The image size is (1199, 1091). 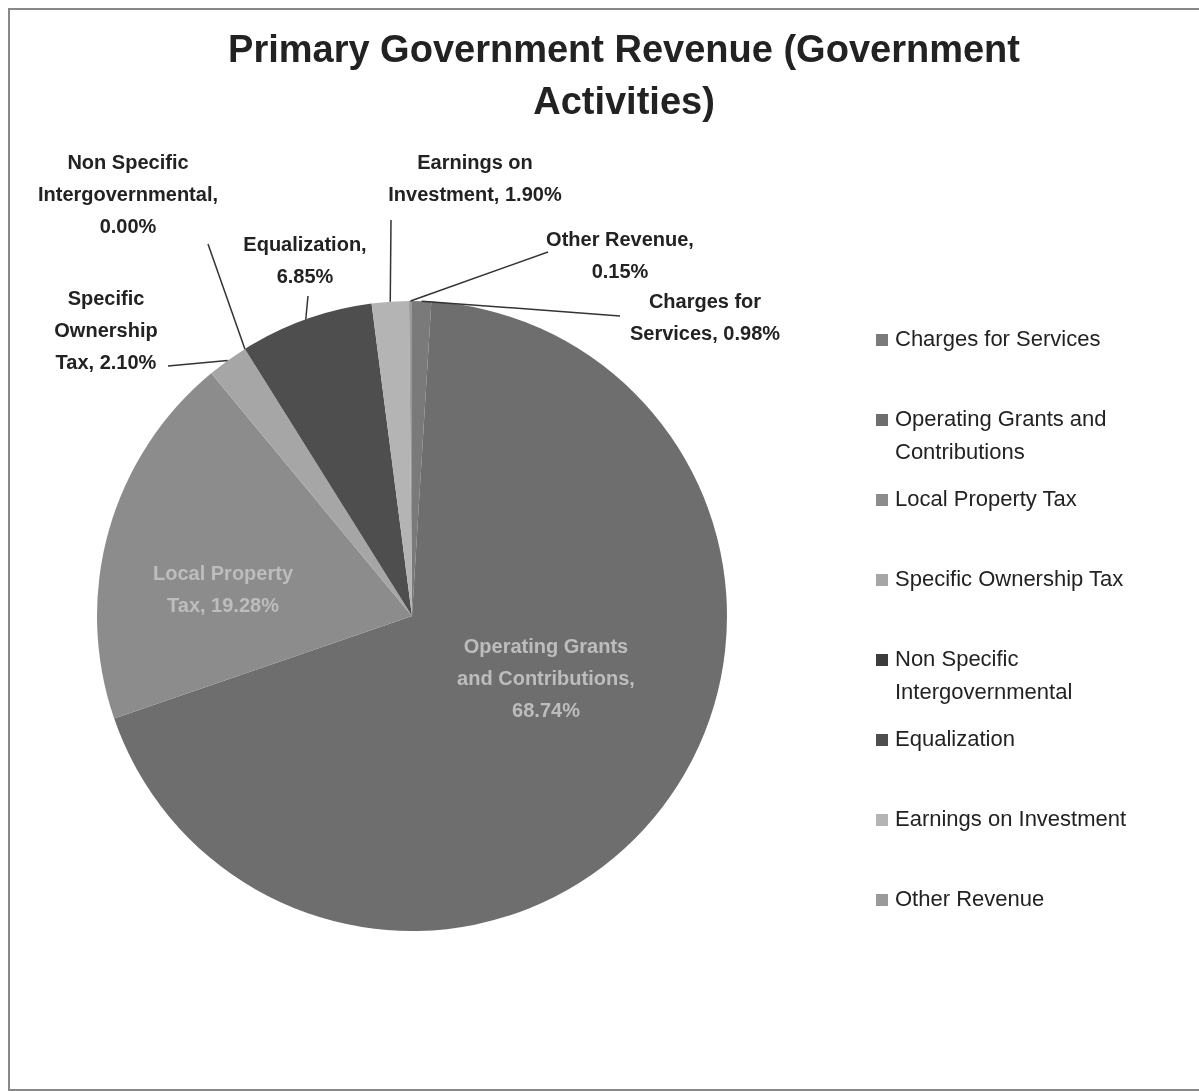 I want to click on legend-label: Equalization, so click(x=955, y=738).